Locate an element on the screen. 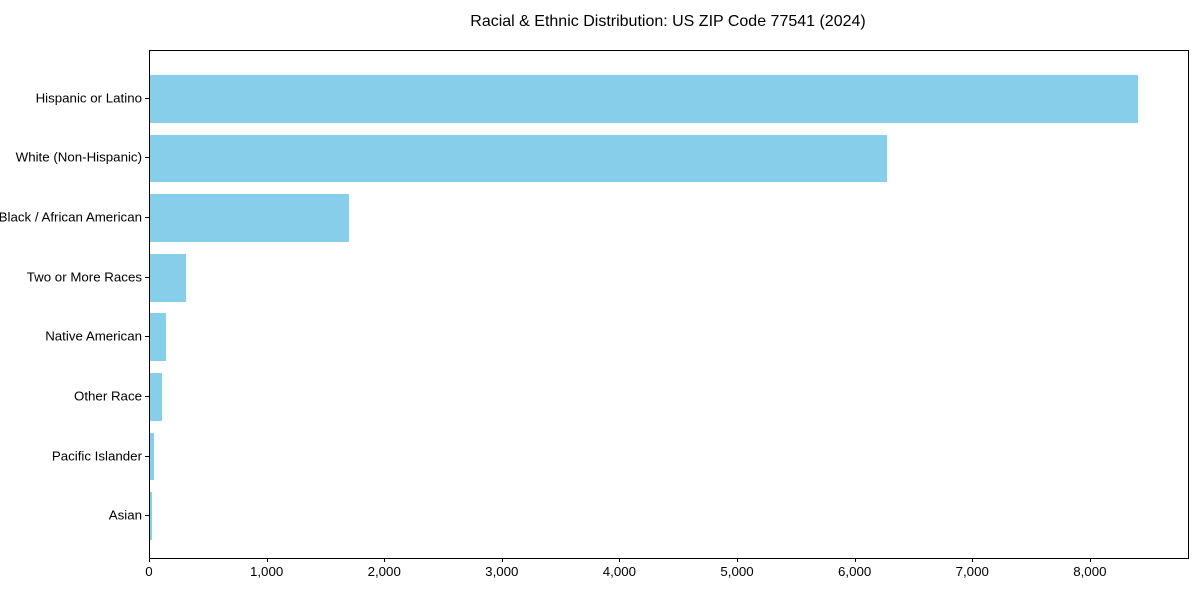 This screenshot has width=1200, height=600. bar-white-non-hispanic is located at coordinates (519, 158).